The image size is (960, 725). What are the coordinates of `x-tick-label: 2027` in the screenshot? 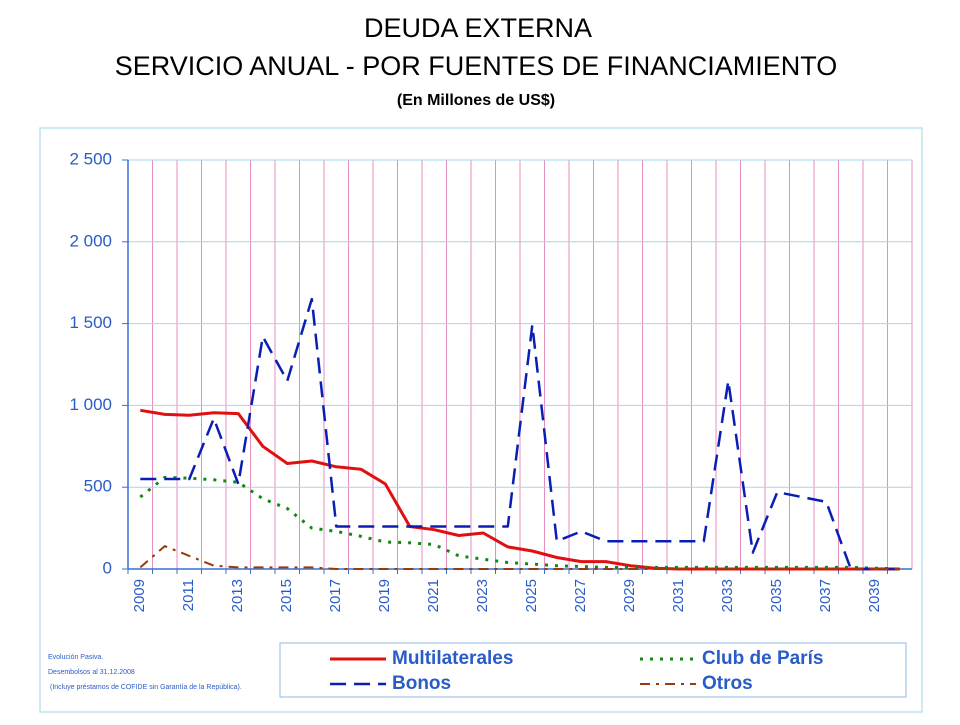 It's located at (580, 595).